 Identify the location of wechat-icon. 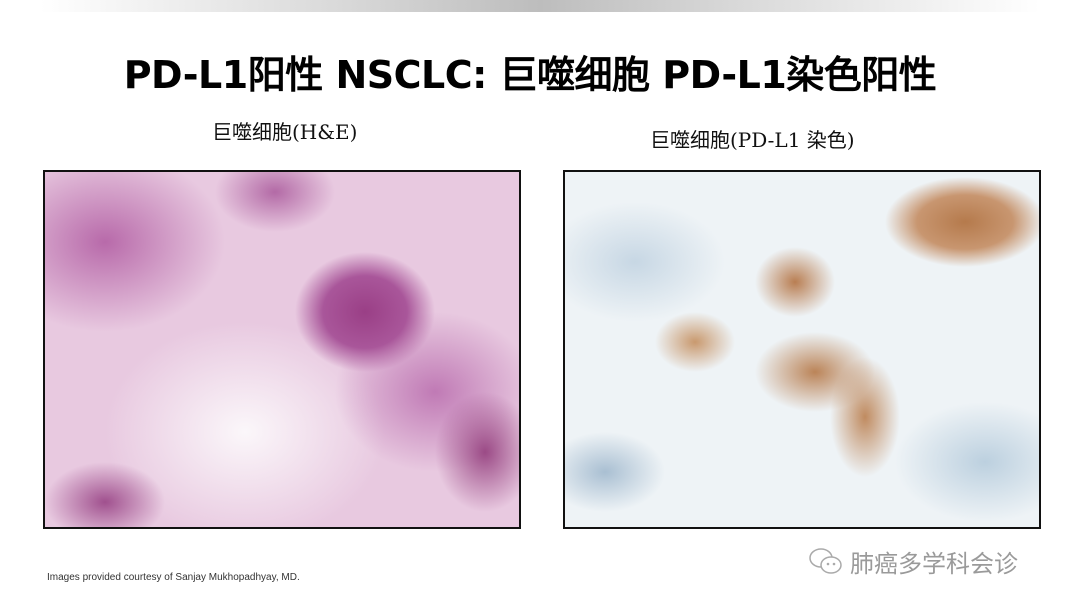
(825, 560).